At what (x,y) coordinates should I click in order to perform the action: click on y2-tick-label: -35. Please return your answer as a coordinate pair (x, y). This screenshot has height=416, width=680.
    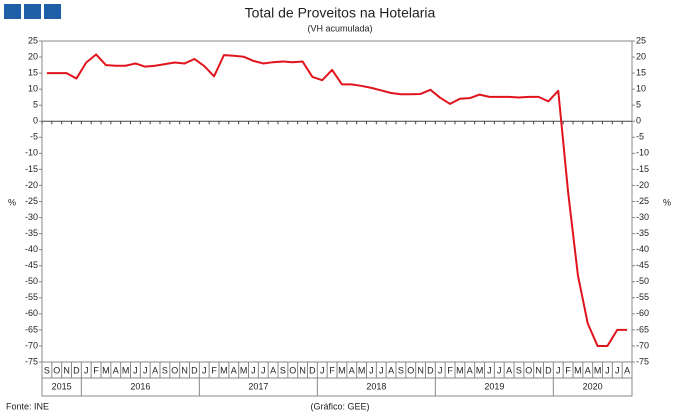
    Looking at the image, I should click on (642, 233).